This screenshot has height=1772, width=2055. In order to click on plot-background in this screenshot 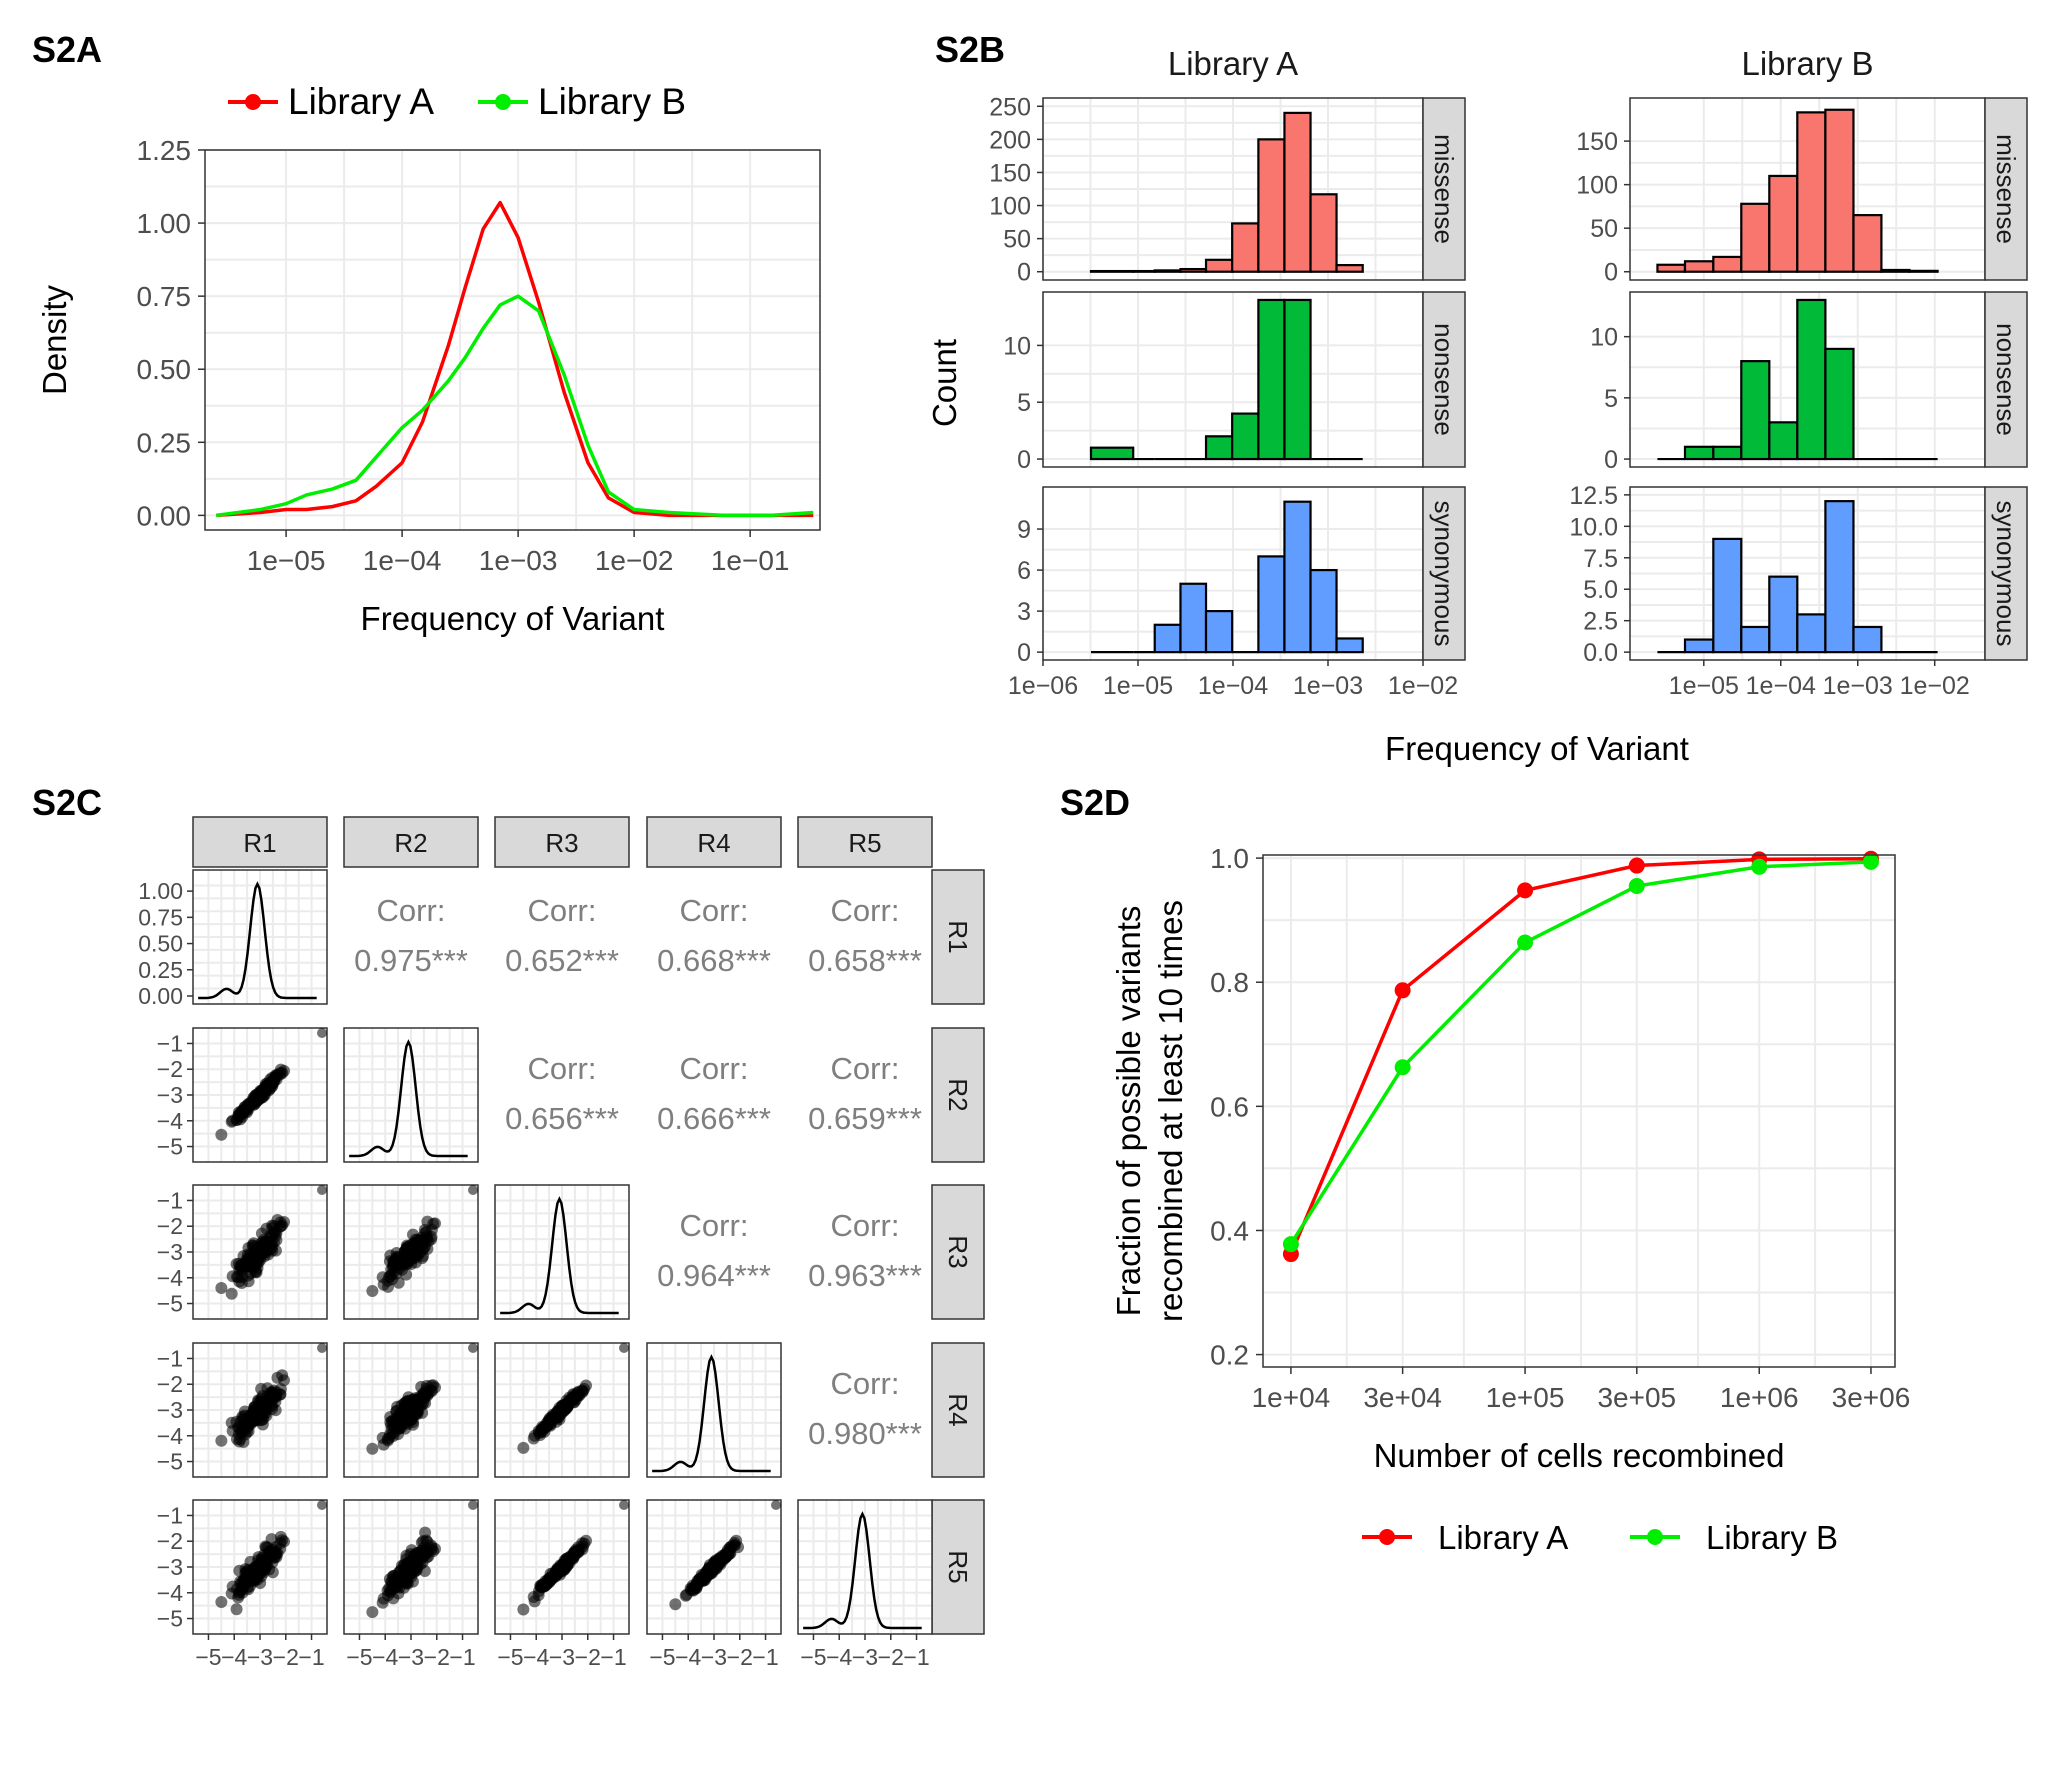, I will do `click(512, 340)`.